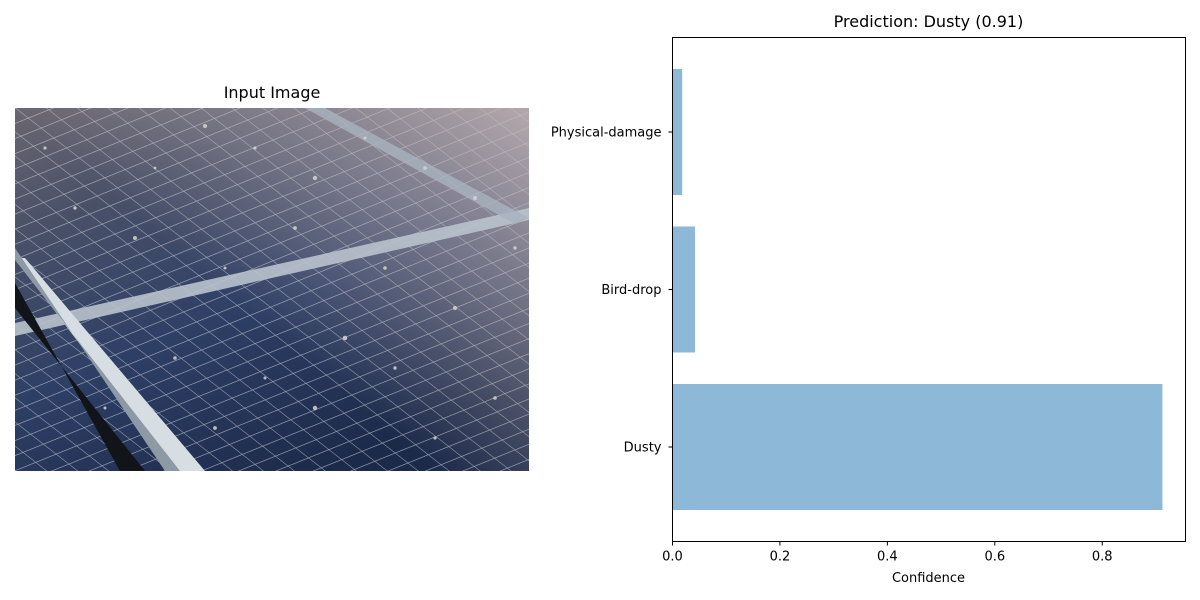  I want to click on x-tick-label: 0.0, so click(672, 557).